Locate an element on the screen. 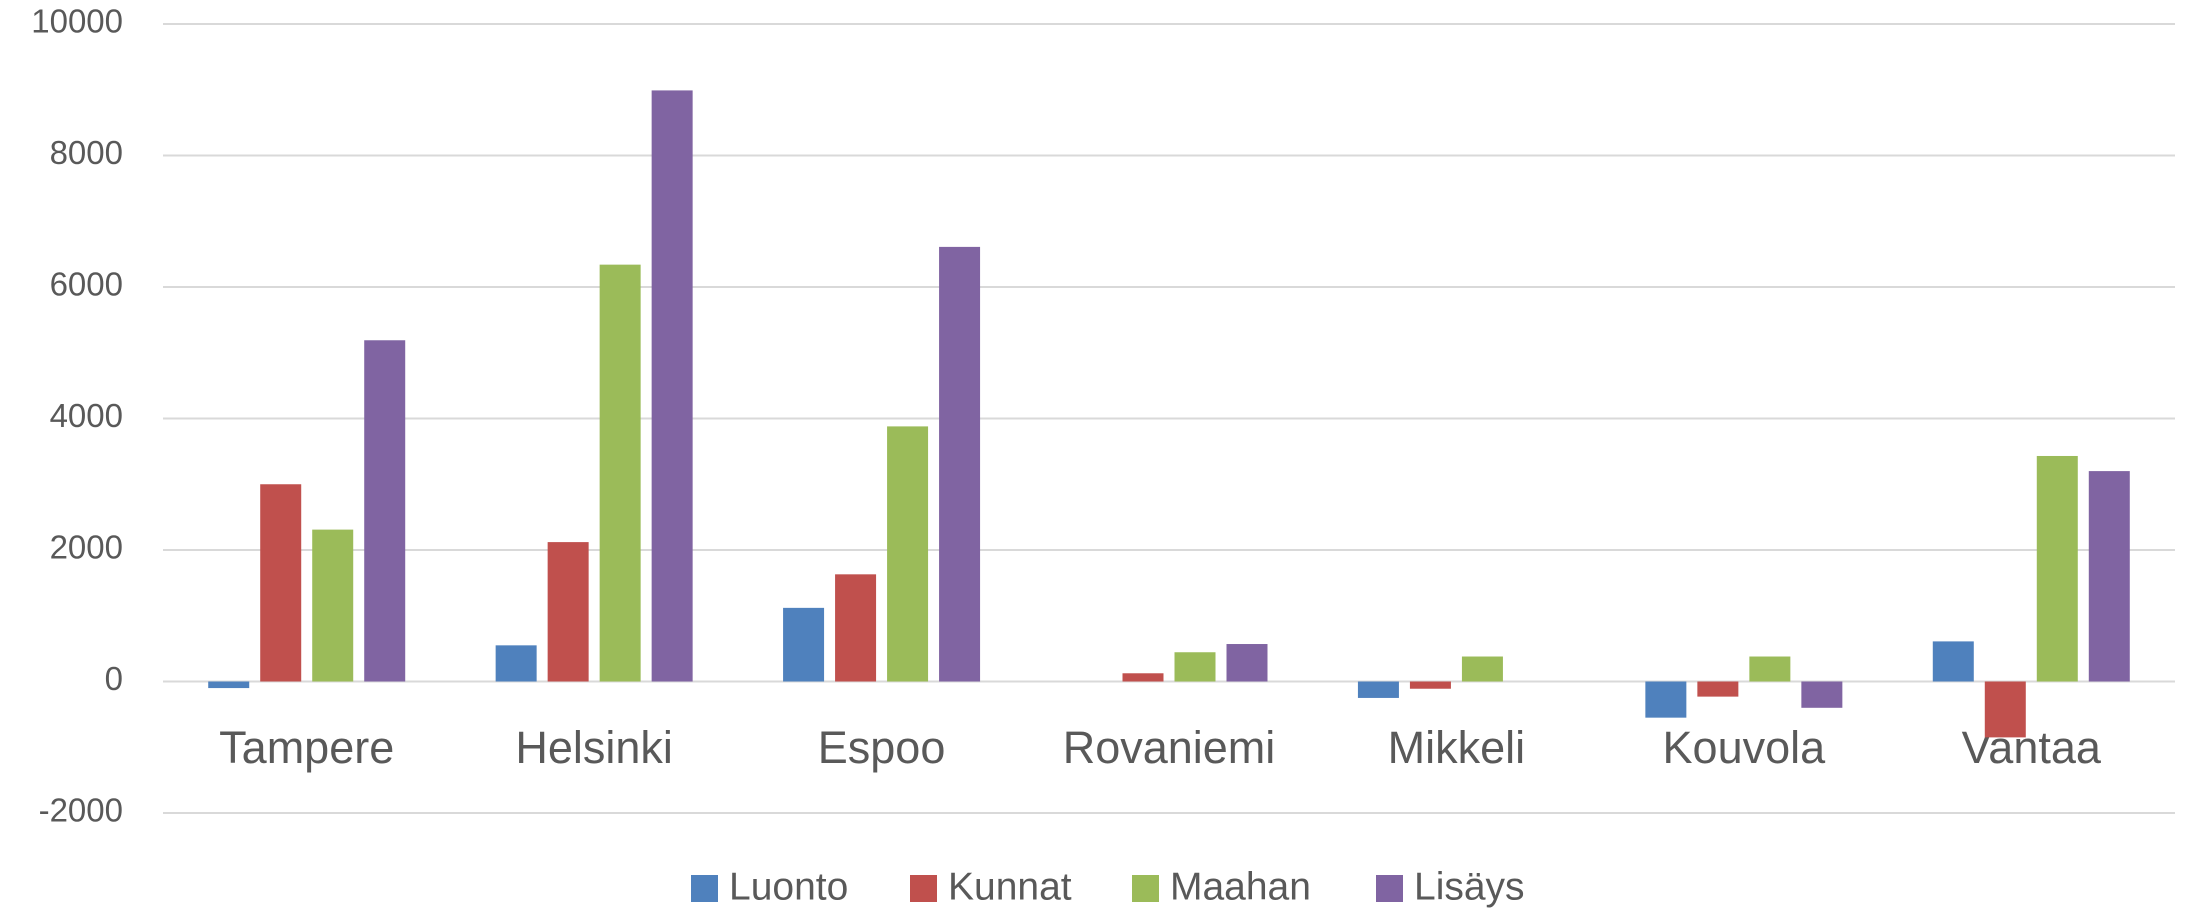 The width and height of the screenshot is (2186, 913). y-tick-label: 10000 is located at coordinates (77, 21).